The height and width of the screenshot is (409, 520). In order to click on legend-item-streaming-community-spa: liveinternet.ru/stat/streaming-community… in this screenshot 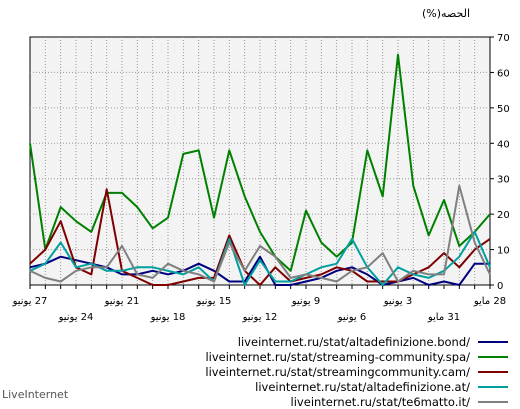, I will do `click(288, 356)`.